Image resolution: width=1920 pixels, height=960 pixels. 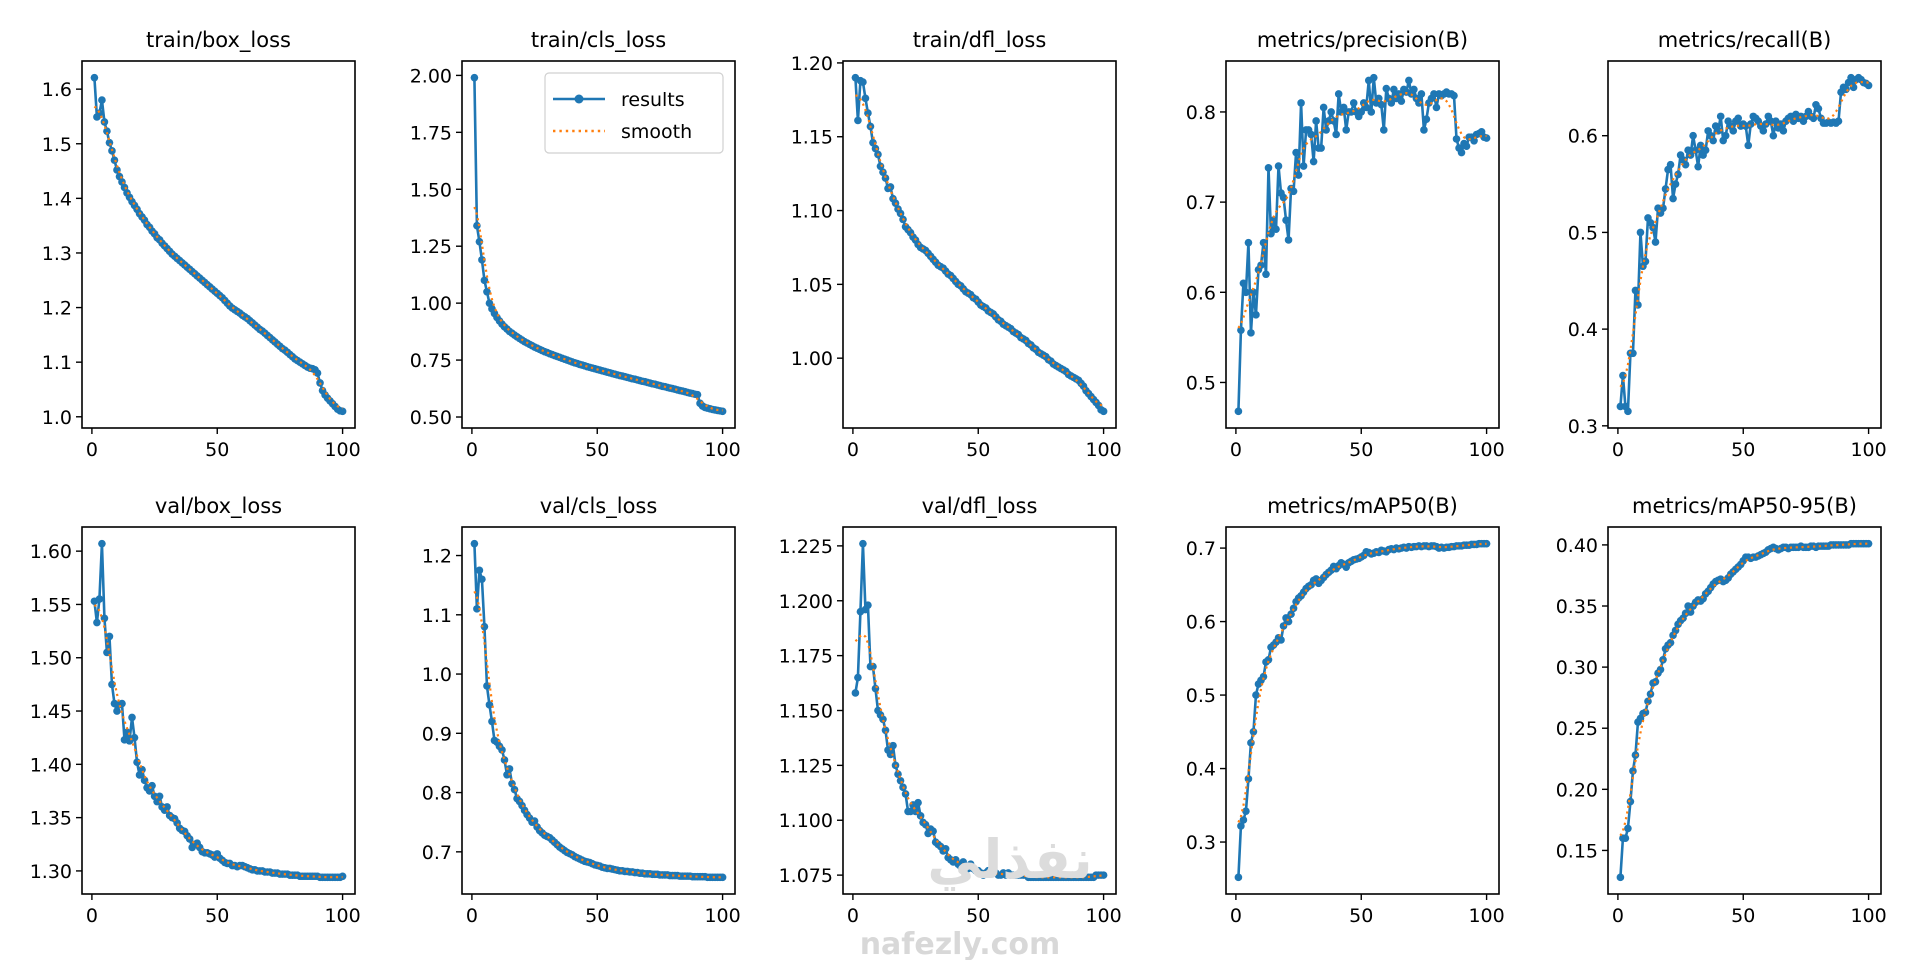 I want to click on y-tick-label: 1.50, so click(x=51, y=659).